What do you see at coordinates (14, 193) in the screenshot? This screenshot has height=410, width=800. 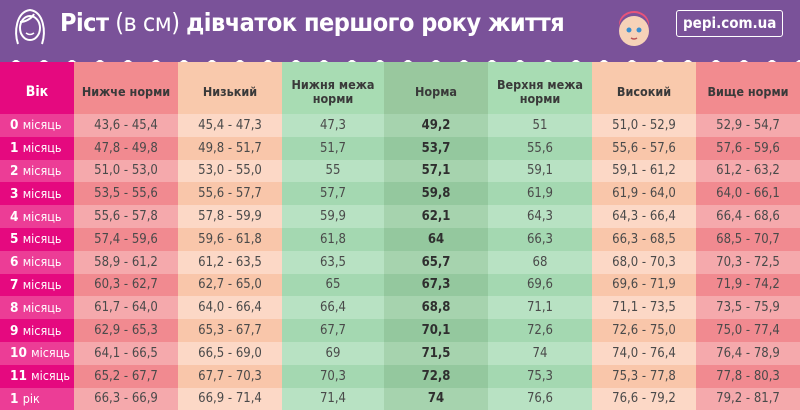 I see `age-number: 3` at bounding box center [14, 193].